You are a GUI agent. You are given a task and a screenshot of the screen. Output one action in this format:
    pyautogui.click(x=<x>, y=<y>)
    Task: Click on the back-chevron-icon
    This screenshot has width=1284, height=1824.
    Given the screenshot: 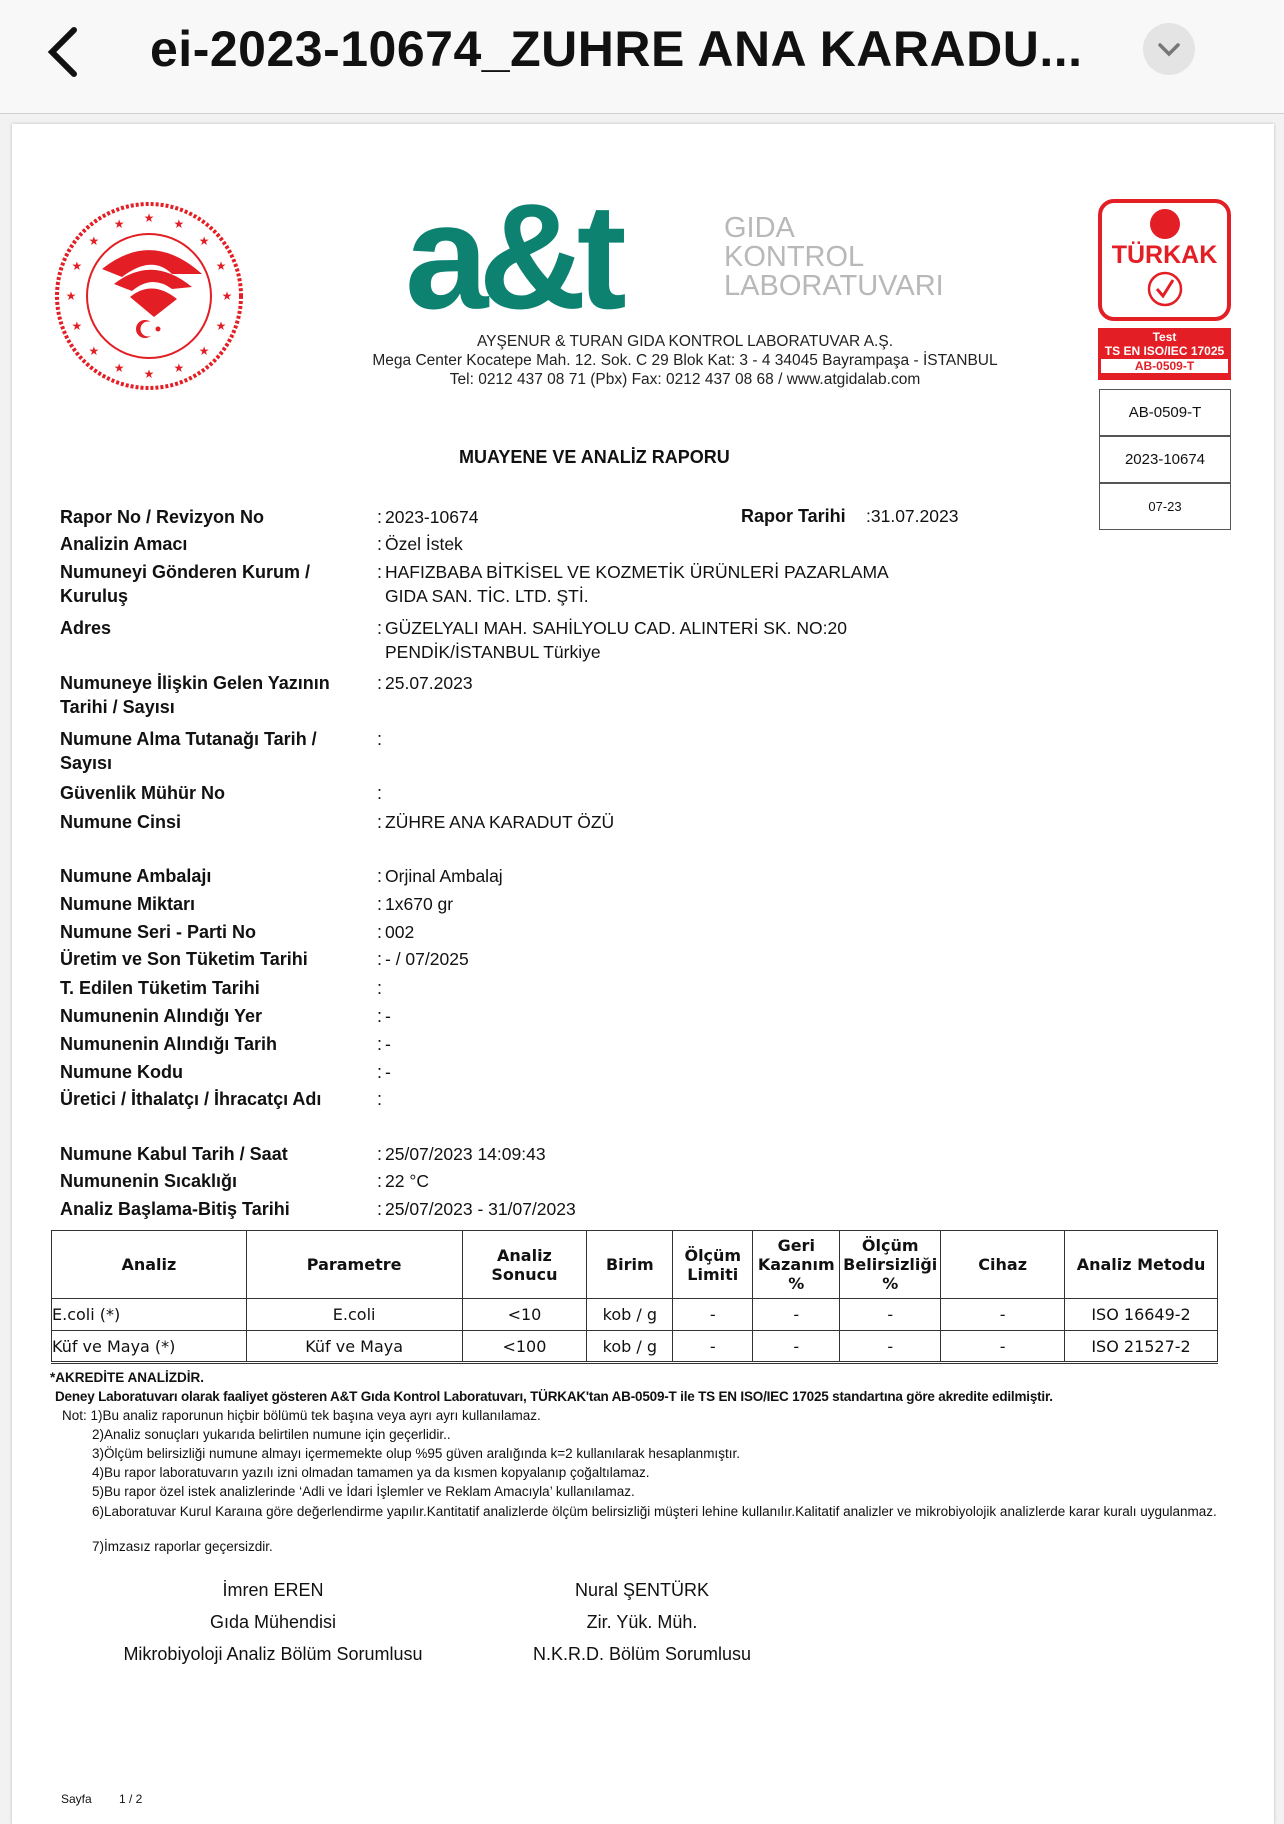 What is the action you would take?
    pyautogui.click(x=68, y=52)
    